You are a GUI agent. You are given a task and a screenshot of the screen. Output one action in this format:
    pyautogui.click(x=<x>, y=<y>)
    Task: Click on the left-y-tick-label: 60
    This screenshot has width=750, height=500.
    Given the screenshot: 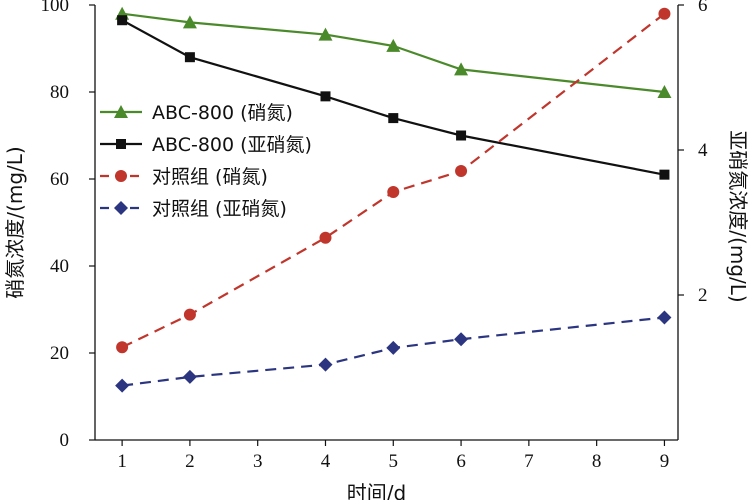 What is the action you would take?
    pyautogui.click(x=59, y=179)
    